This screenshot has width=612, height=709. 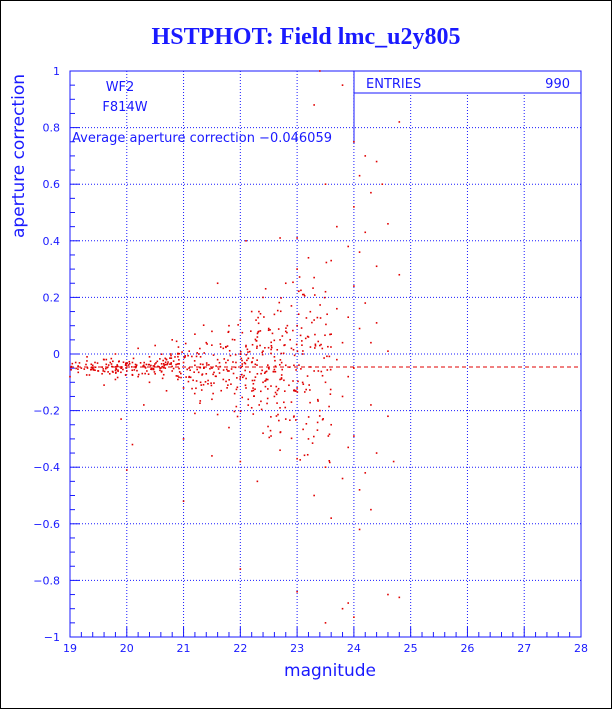 What do you see at coordinates (52, 184) in the screenshot?
I see `y-tick-label: 0.6` at bounding box center [52, 184].